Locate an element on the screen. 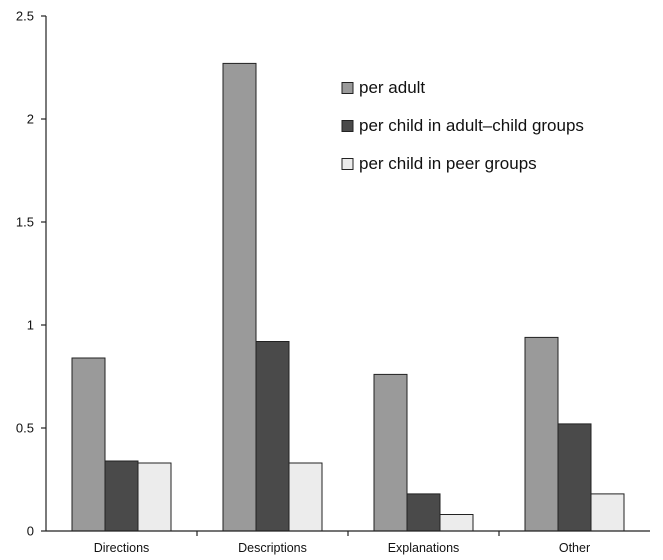 This screenshot has width=663, height=560. legend-label-2: per child in adult–child groups is located at coordinates (471, 125).